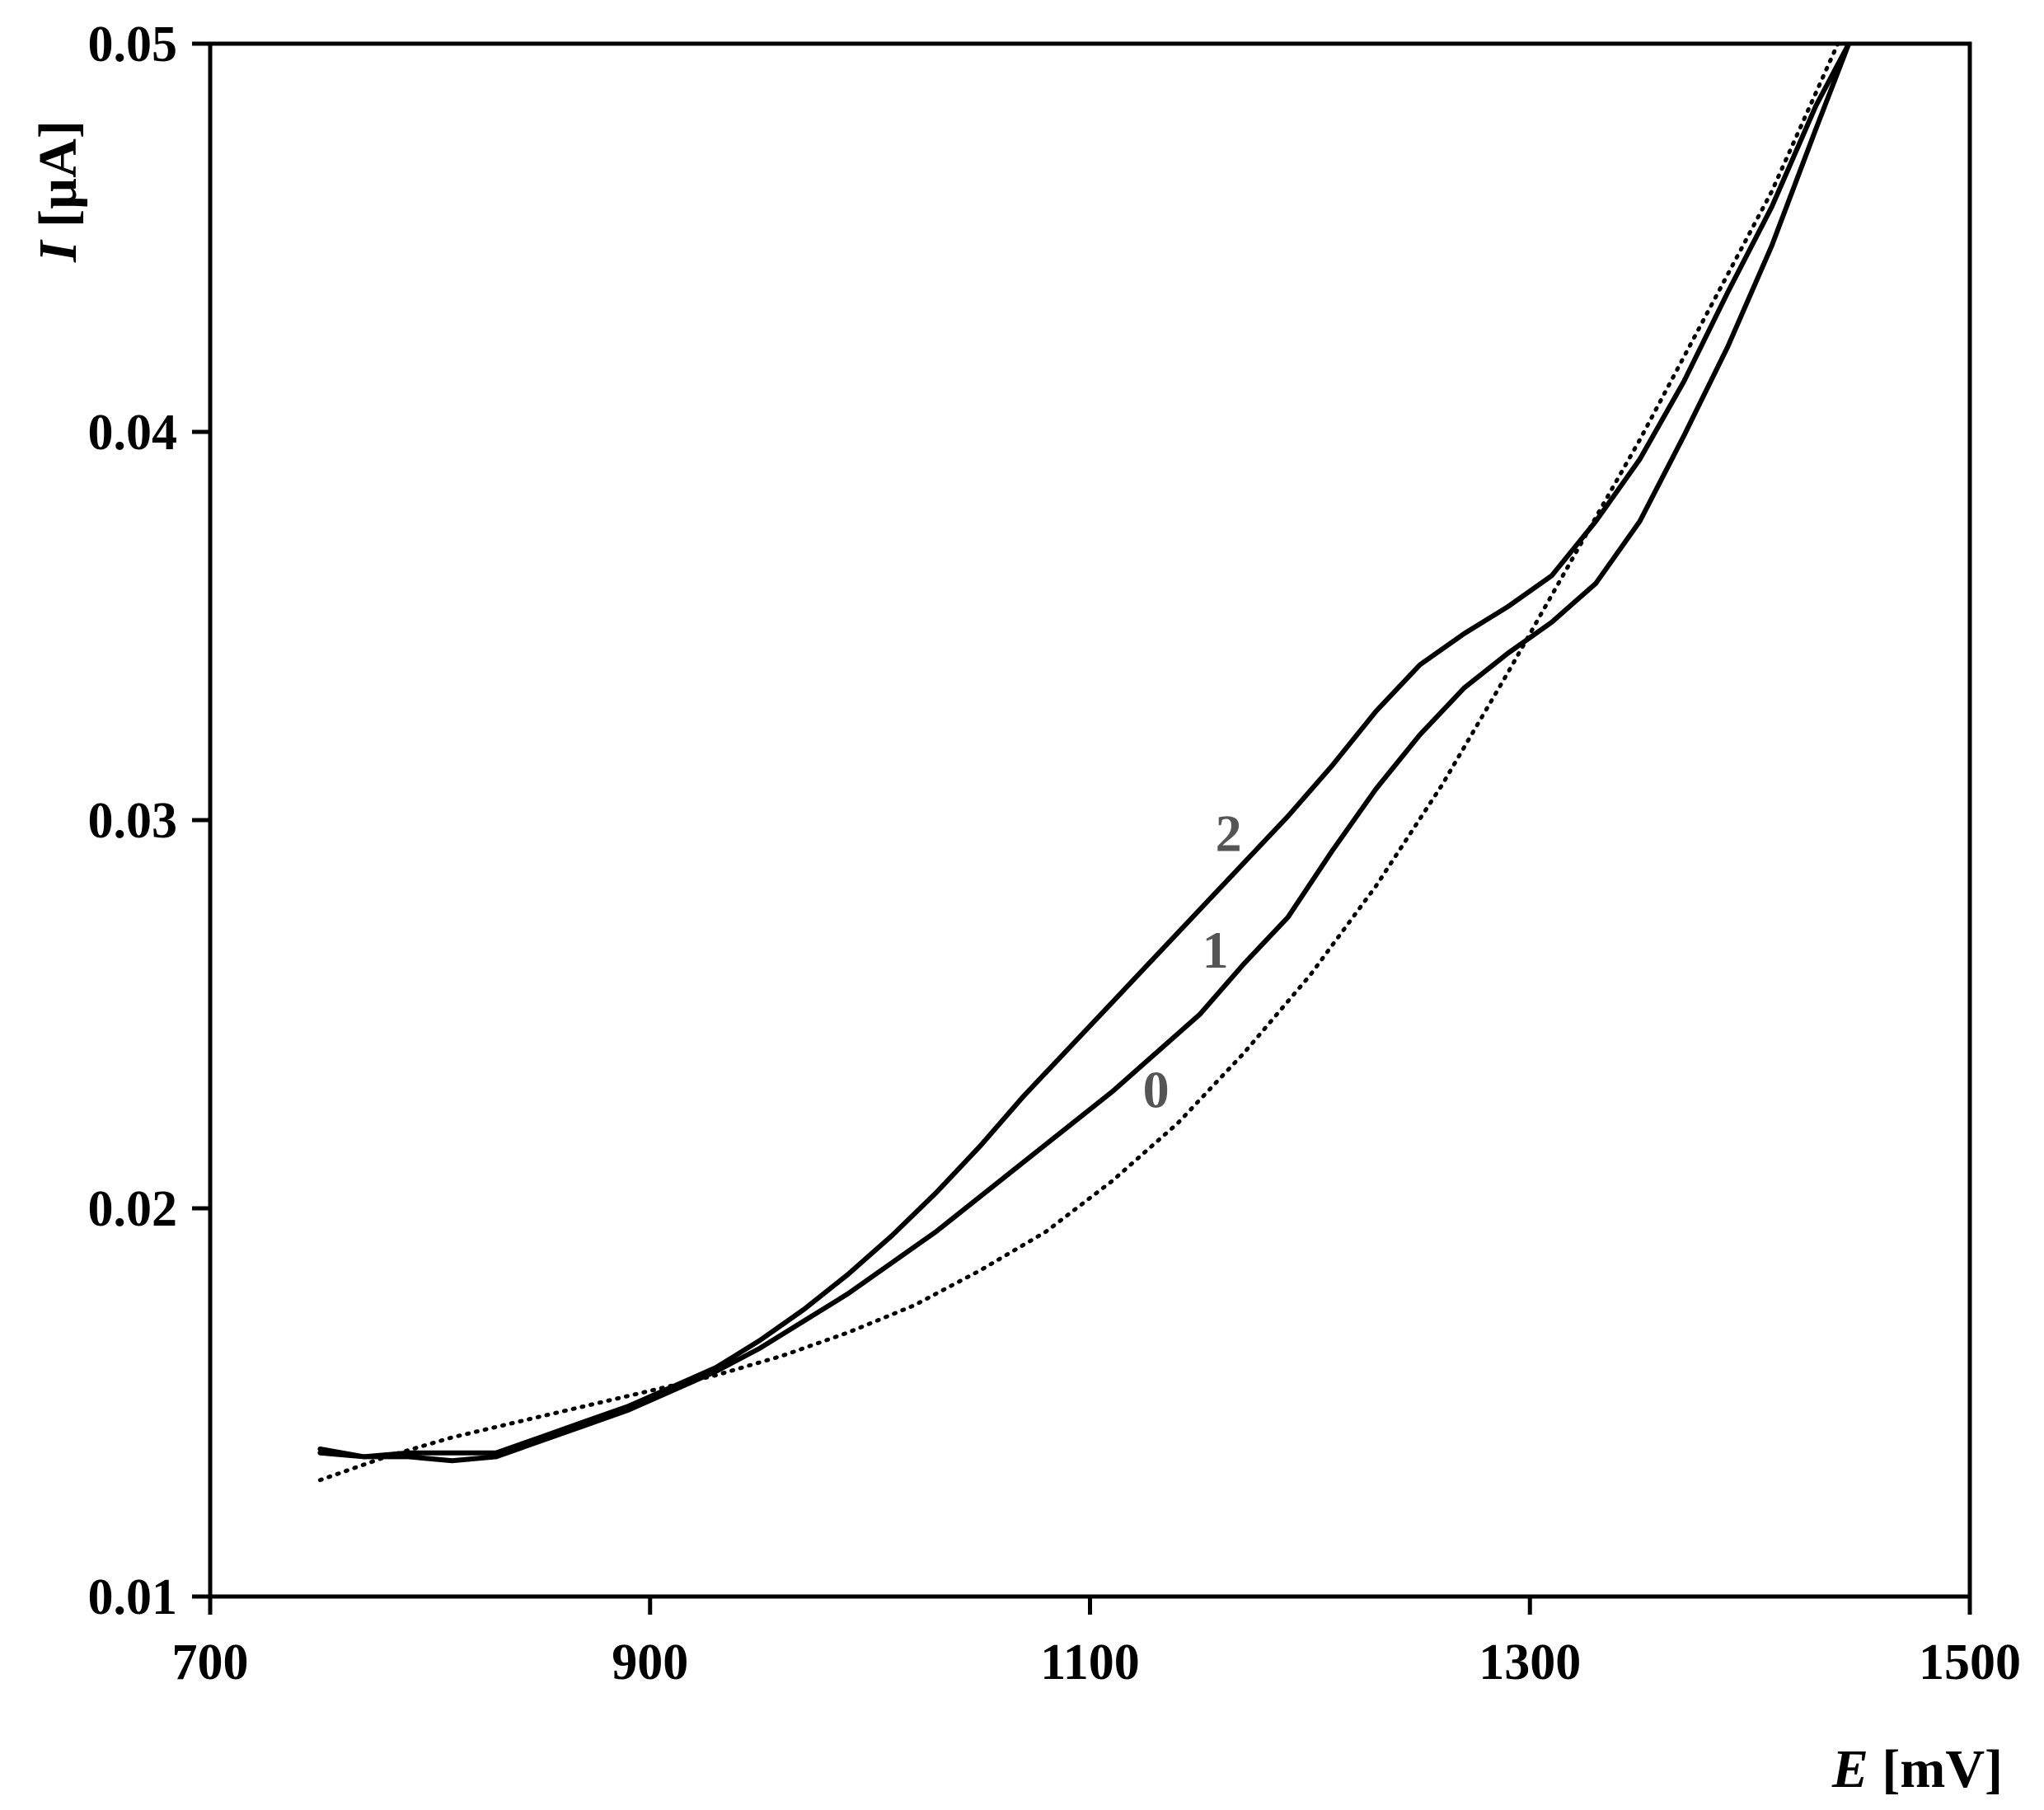 The image size is (2044, 1810). Describe the element at coordinates (1090, 1662) in the screenshot. I see `x-tick-label: 1100` at that location.